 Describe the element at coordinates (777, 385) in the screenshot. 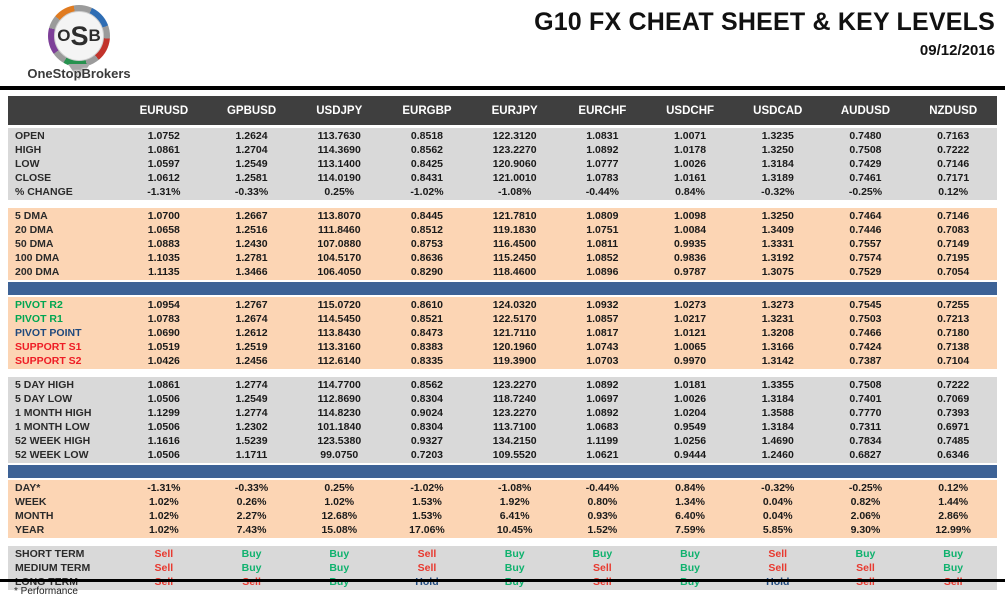

I see `cell-value: 1.3355` at that location.